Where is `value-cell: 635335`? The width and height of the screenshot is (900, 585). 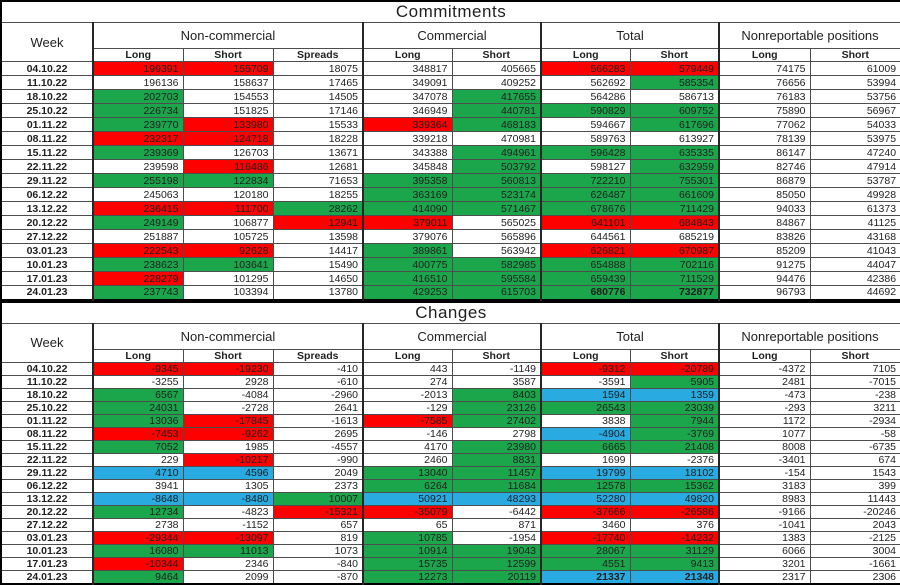
value-cell: 635335 is located at coordinates (674, 152).